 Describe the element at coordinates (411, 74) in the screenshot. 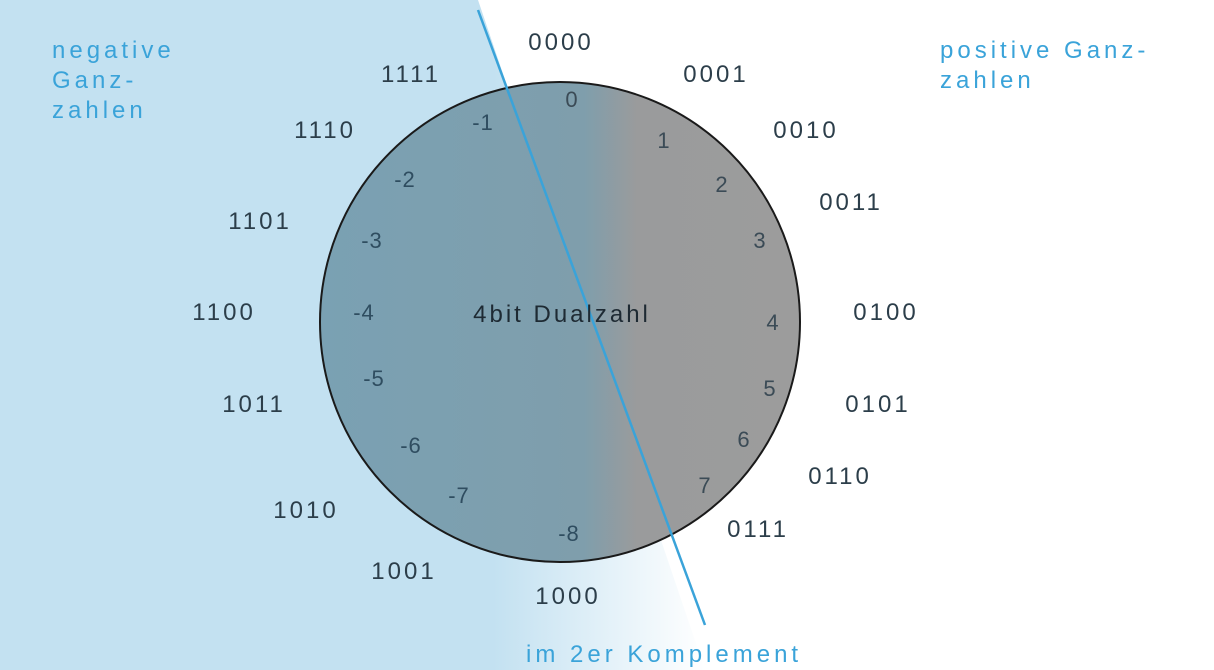

I see `binary-code: 1111` at that location.